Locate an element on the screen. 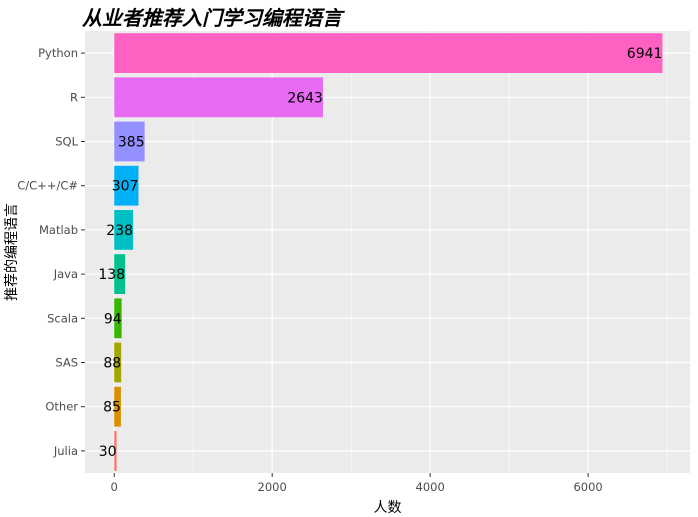  y-axis-title: 推荐的编程语言 is located at coordinates (12, 252).